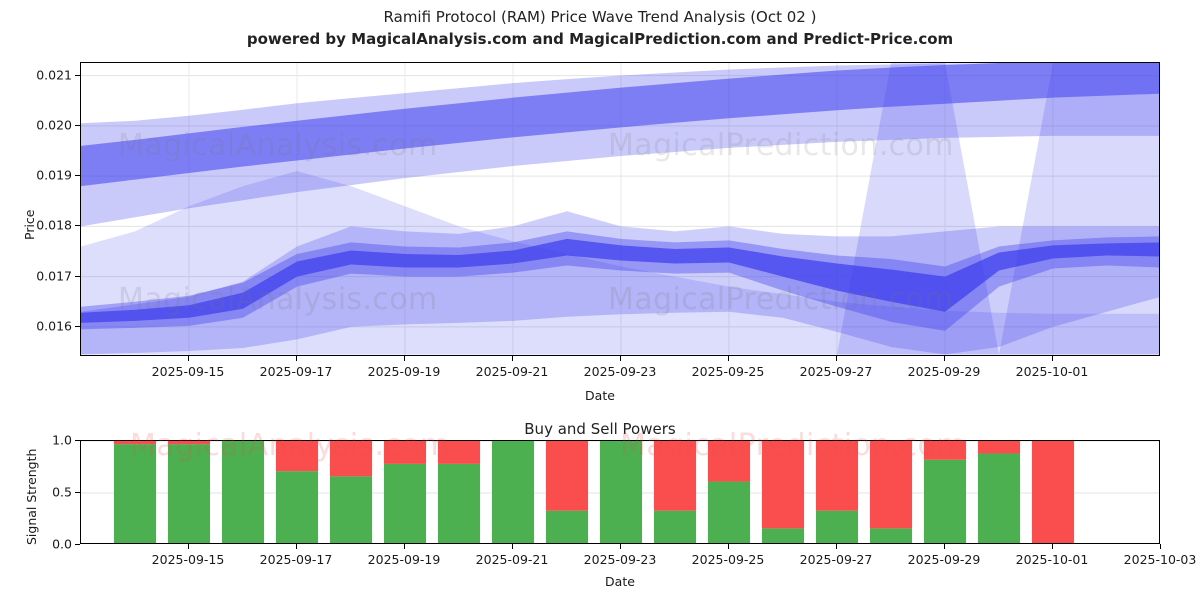 This screenshot has height=600, width=1200. What do you see at coordinates (836, 559) in the screenshot?
I see `power-x-tick-label: 2025-09-27` at bounding box center [836, 559].